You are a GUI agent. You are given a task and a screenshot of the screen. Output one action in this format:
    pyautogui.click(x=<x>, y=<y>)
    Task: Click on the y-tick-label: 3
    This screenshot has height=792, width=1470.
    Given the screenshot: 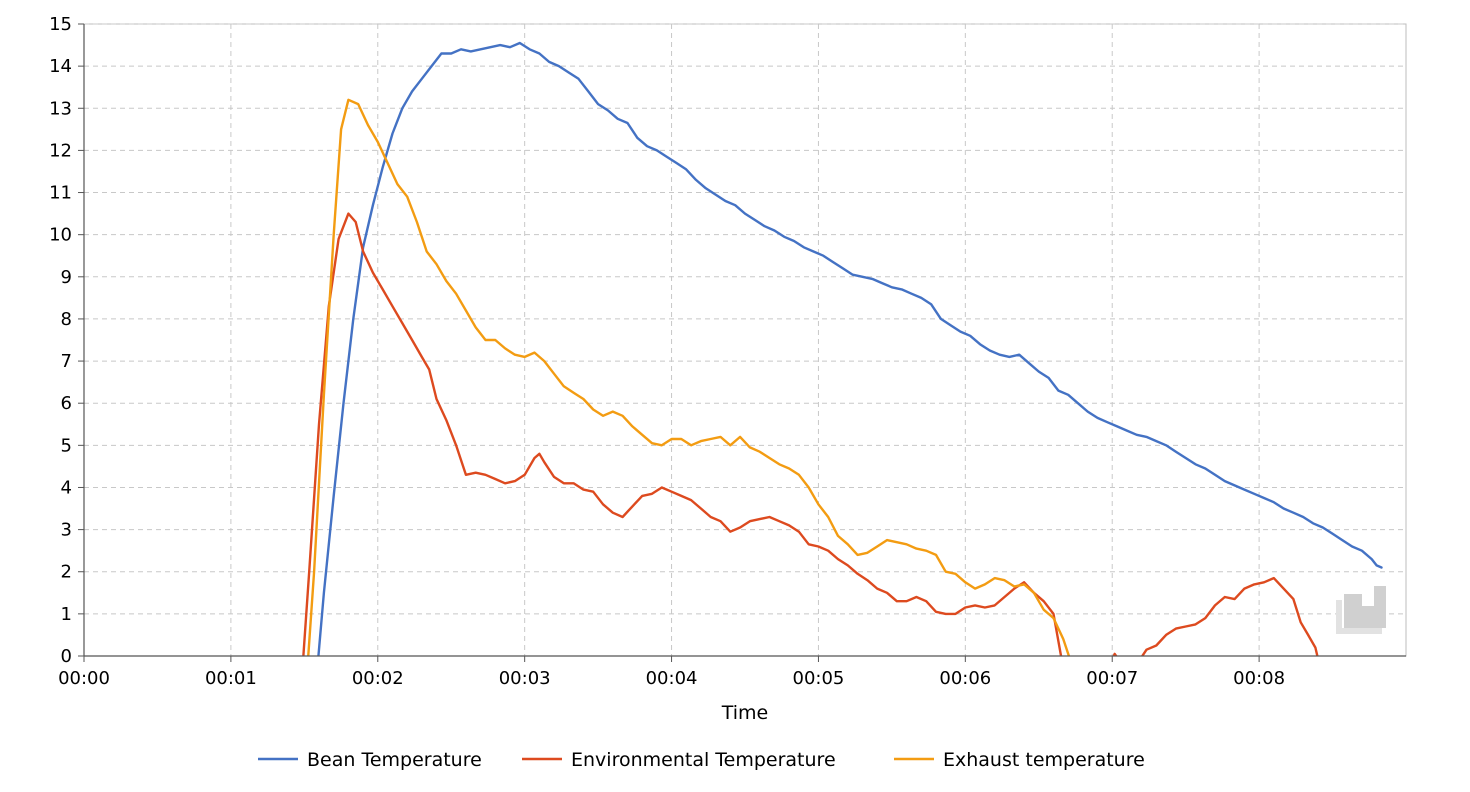 What is the action you would take?
    pyautogui.click(x=66, y=530)
    